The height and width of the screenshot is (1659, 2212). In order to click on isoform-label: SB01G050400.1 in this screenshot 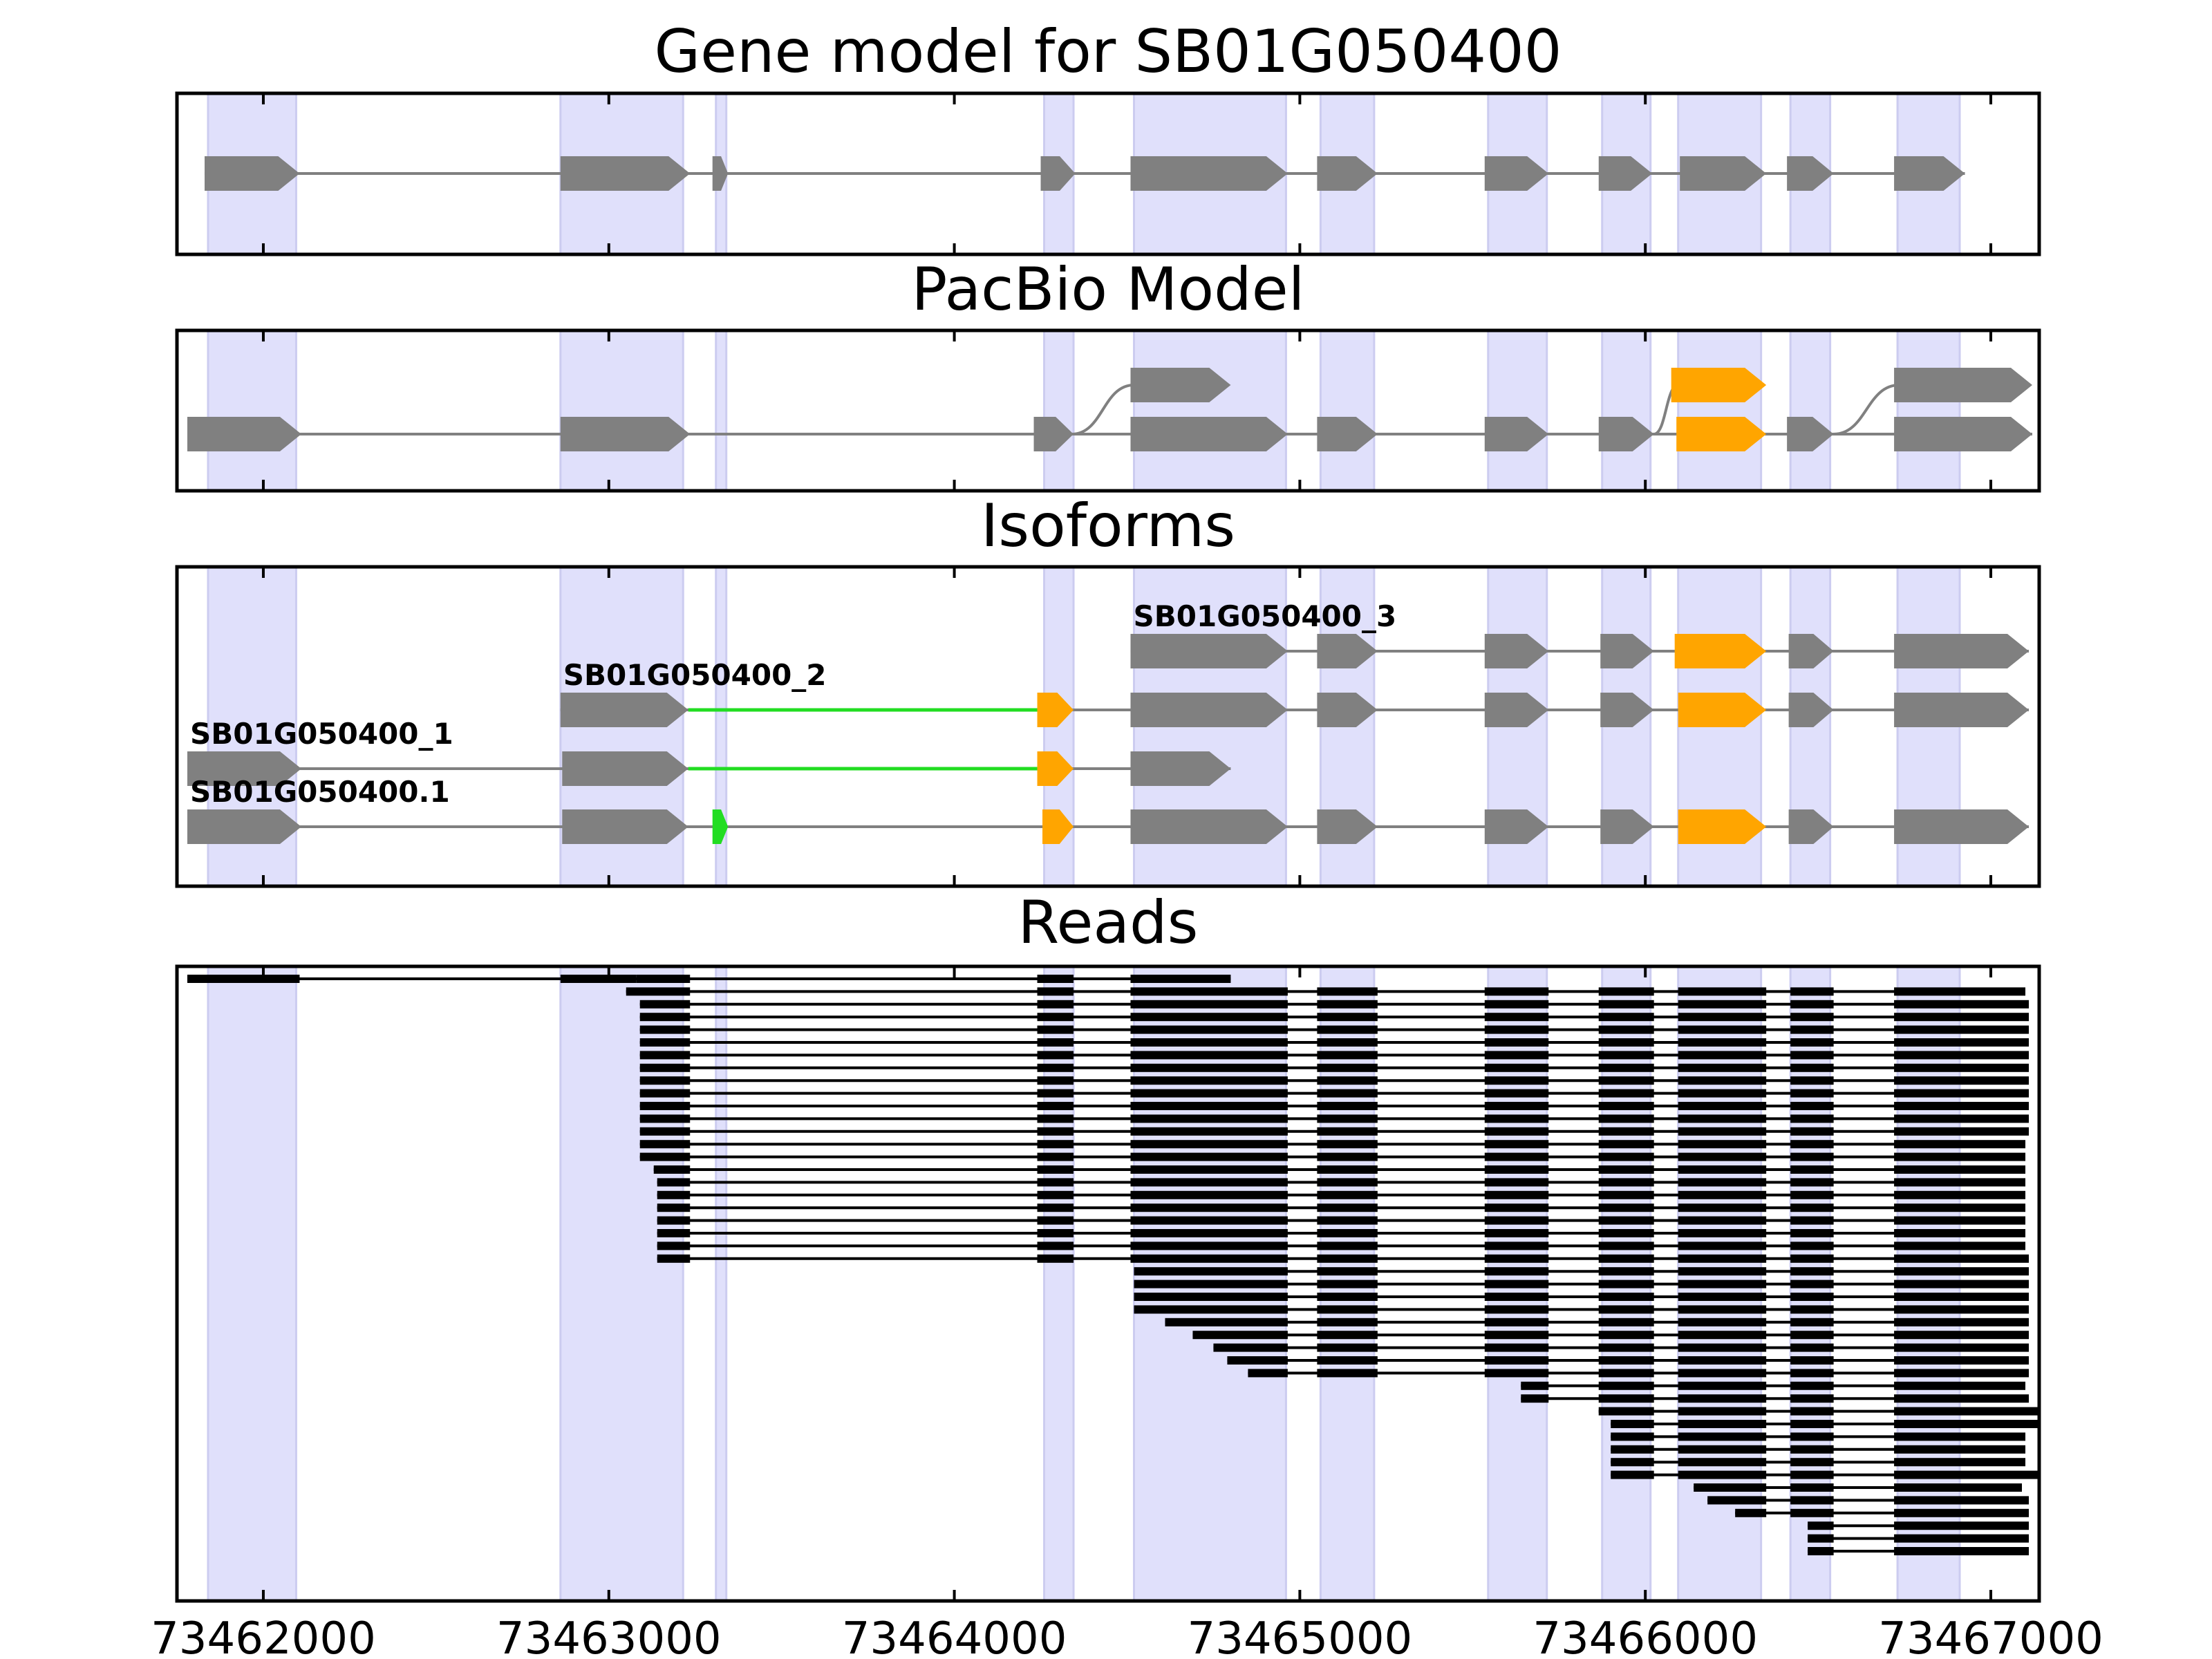, I will do `click(320, 792)`.